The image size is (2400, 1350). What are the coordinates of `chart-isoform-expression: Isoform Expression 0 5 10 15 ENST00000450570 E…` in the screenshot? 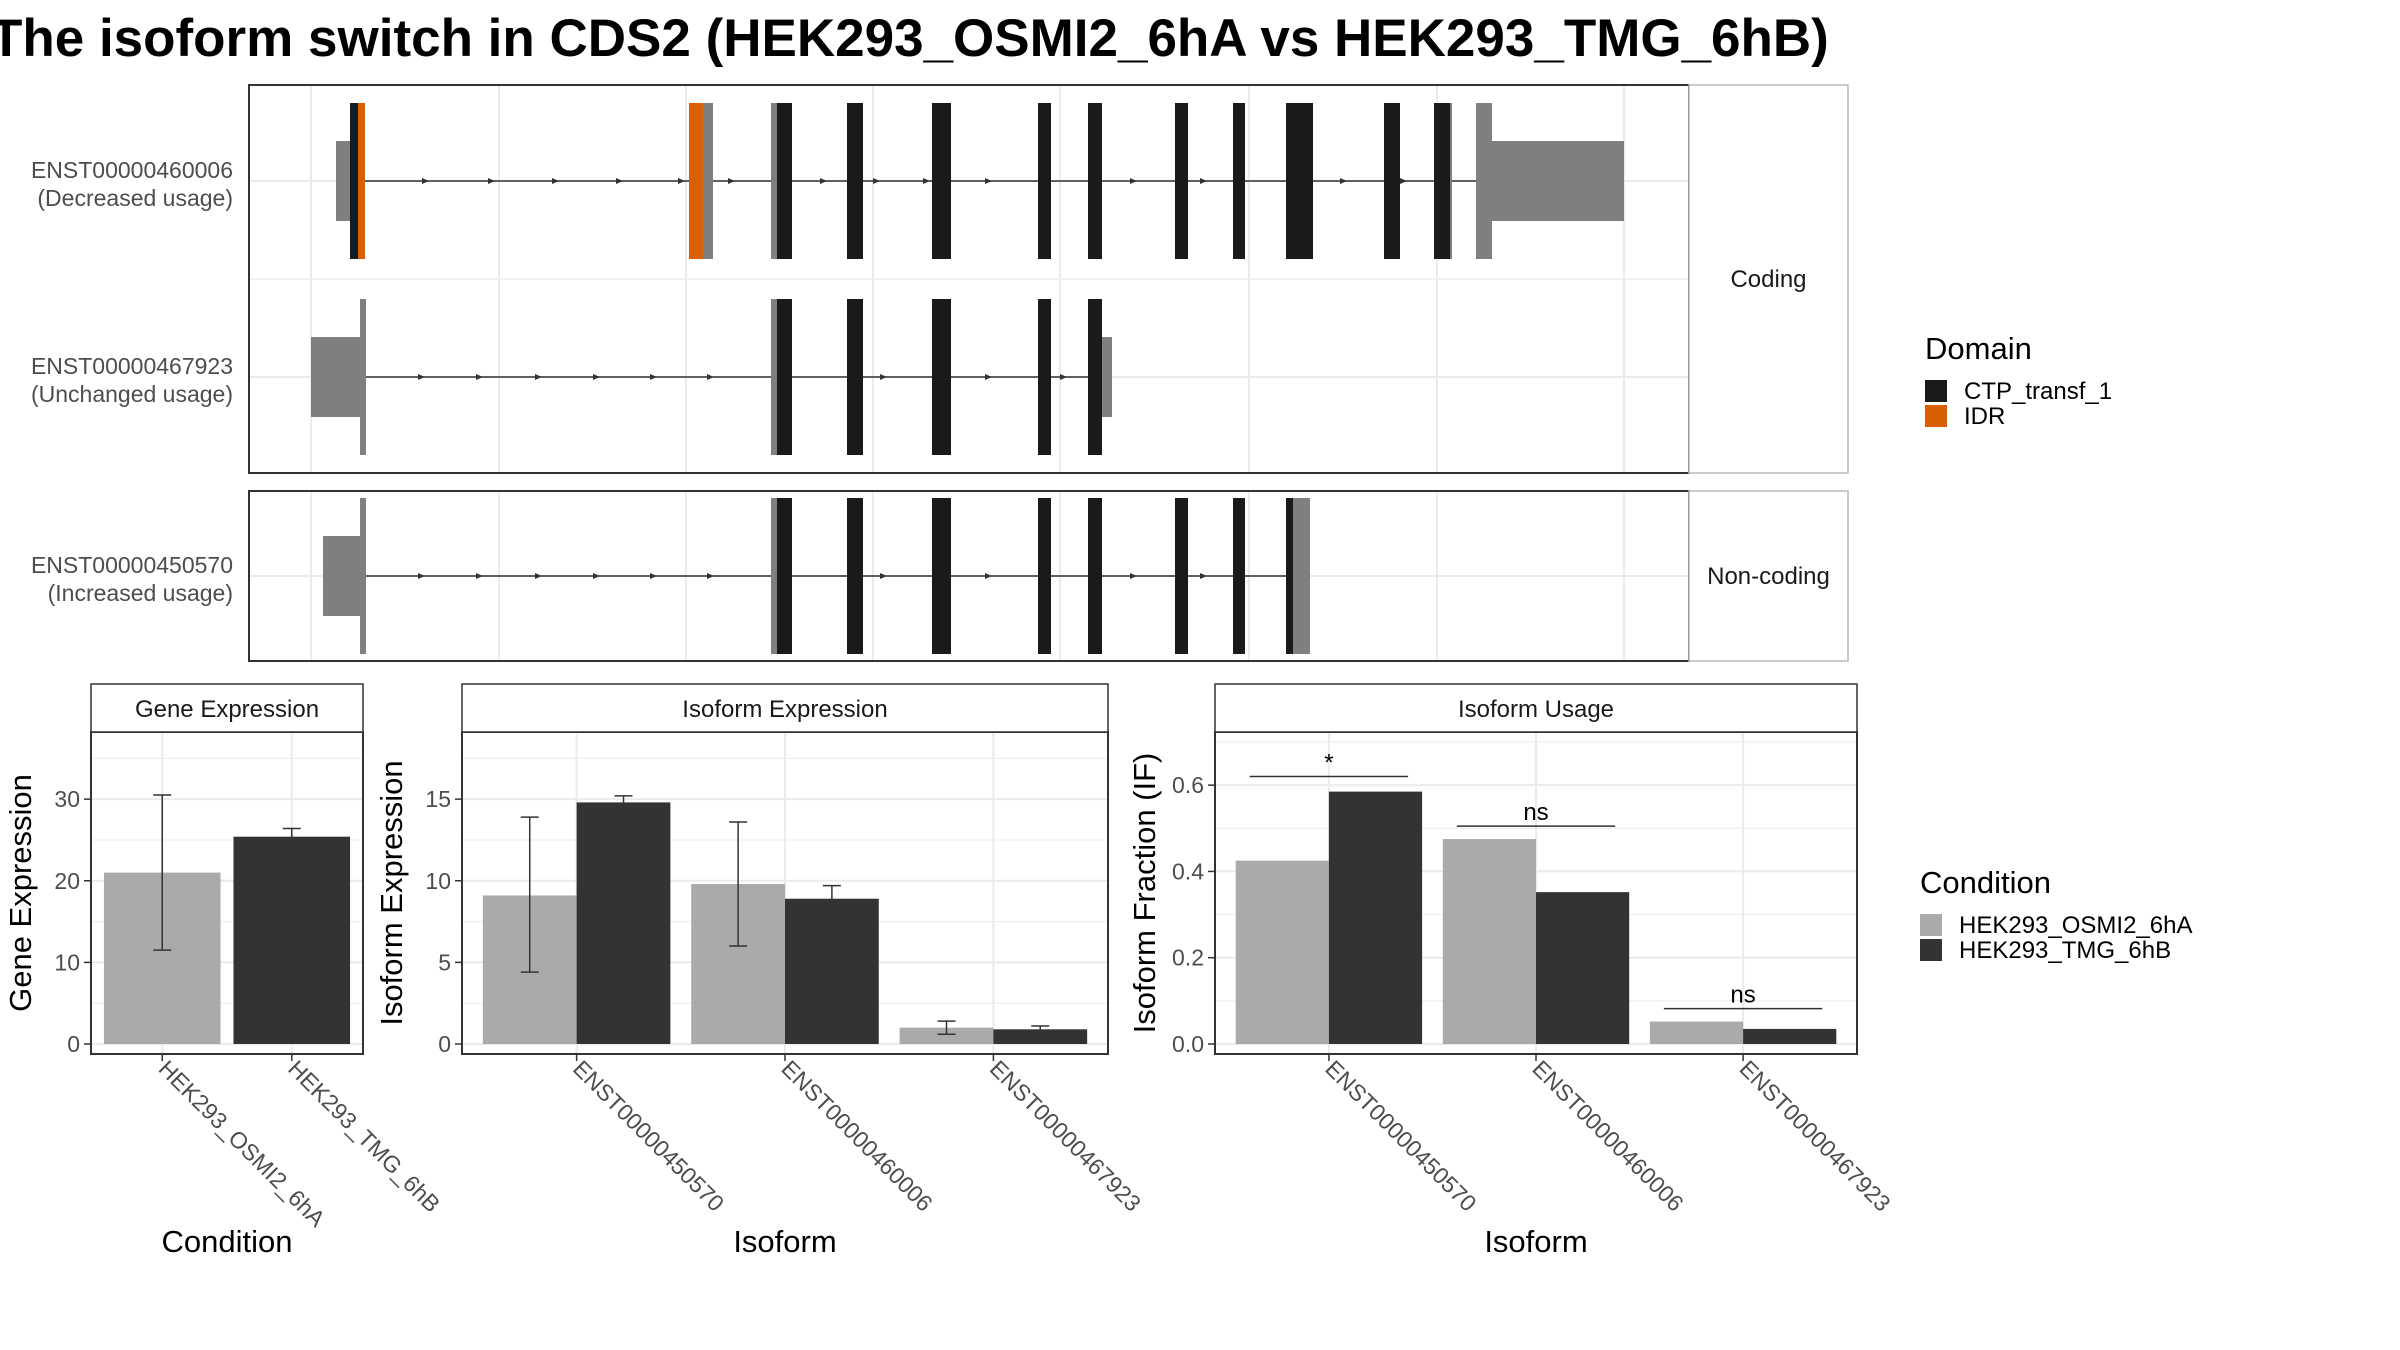 It's located at (760, 971).